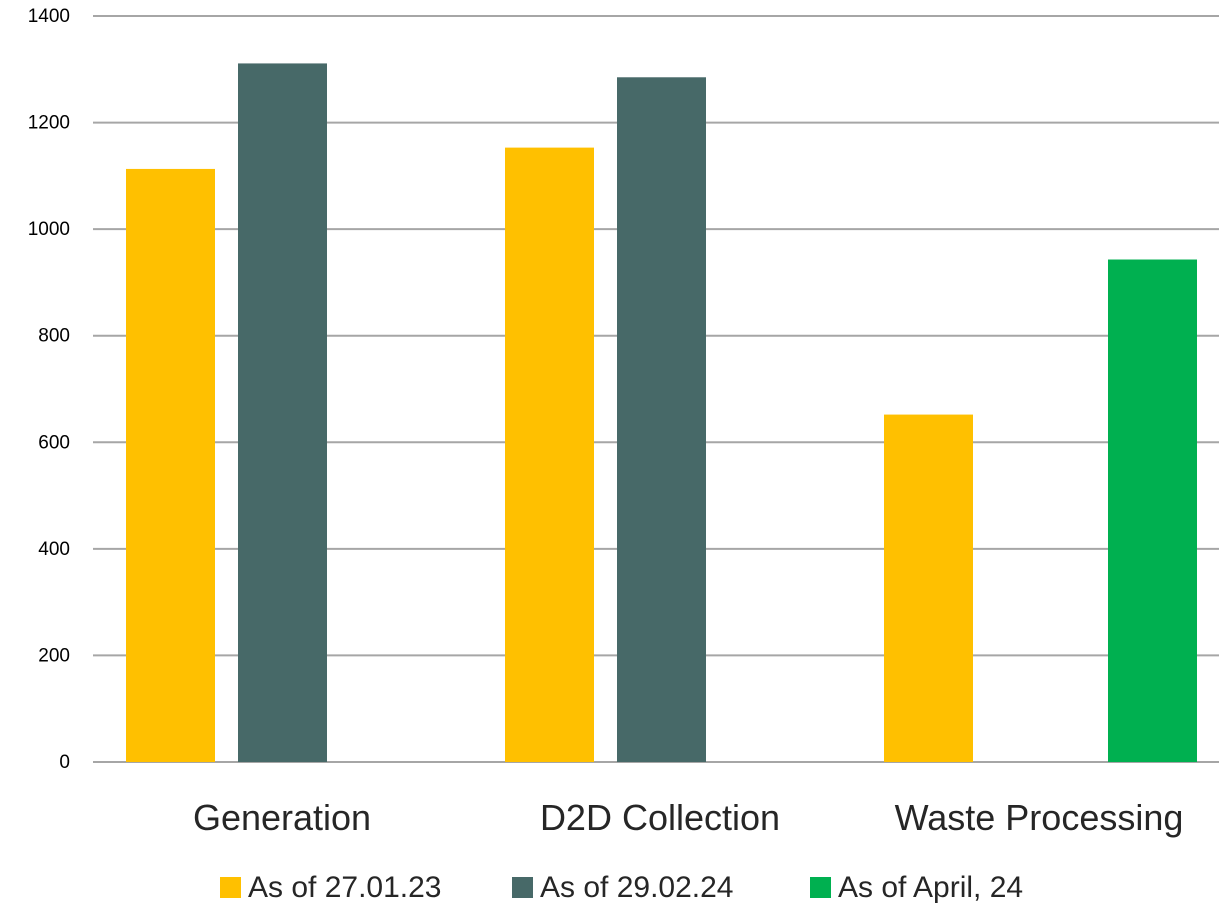  What do you see at coordinates (49, 389) in the screenshot?
I see `y-axis-ticks: 0 200 400 600 800 1000 1200 1400` at bounding box center [49, 389].